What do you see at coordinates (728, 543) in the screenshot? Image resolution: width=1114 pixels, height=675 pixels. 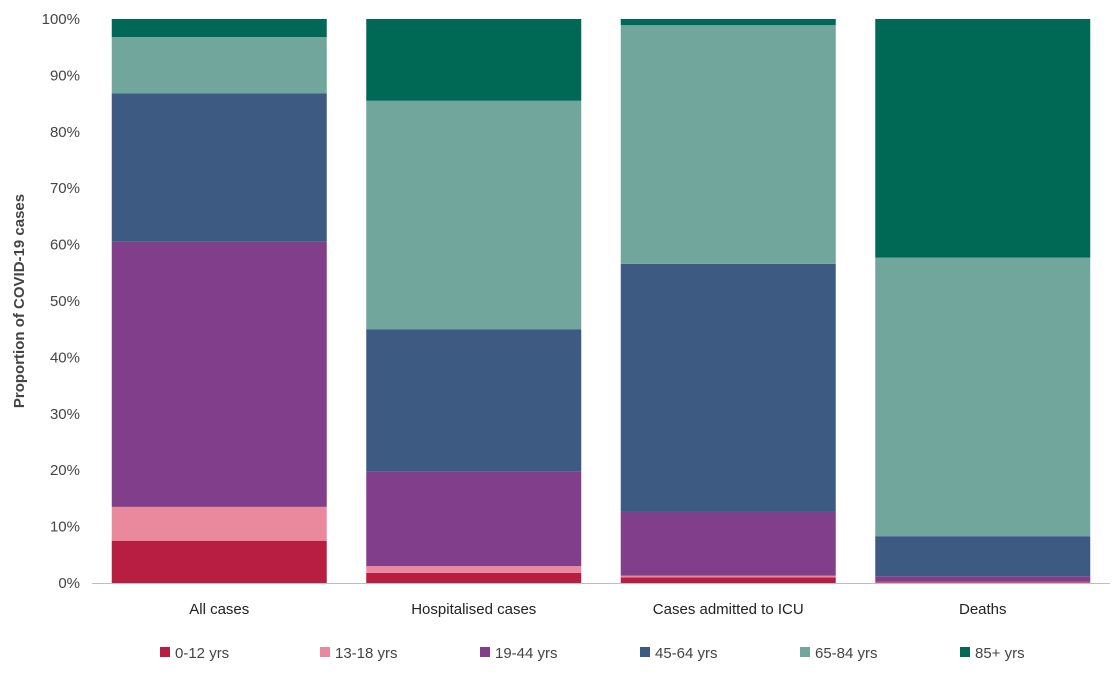 I see `bar-segment-cases-admitted-to-icu-19-44-yrs` at bounding box center [728, 543].